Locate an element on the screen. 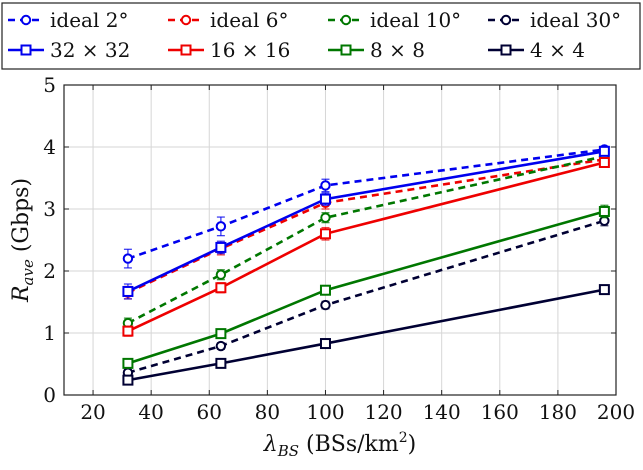  x-tick-label: 200 is located at coordinates (616, 412).